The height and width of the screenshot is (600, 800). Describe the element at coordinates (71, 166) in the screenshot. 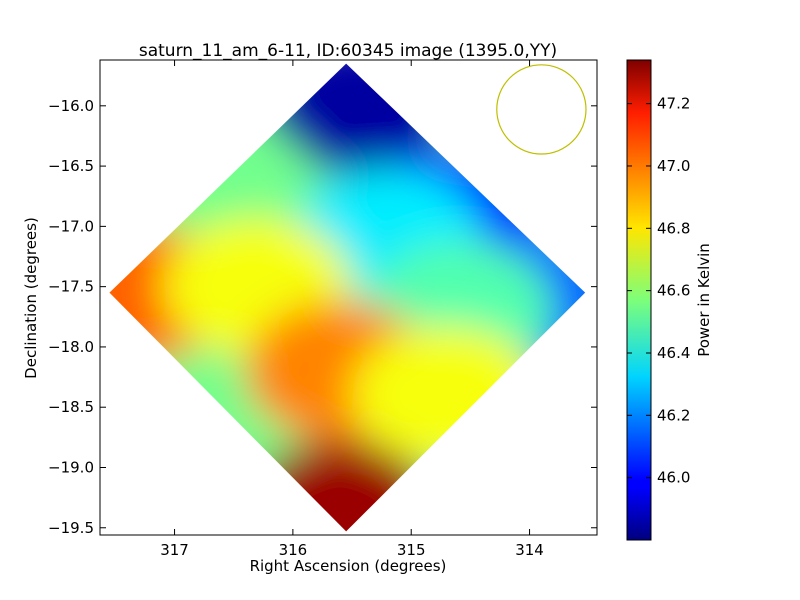

I see `y-tick-label: −16.5` at that location.